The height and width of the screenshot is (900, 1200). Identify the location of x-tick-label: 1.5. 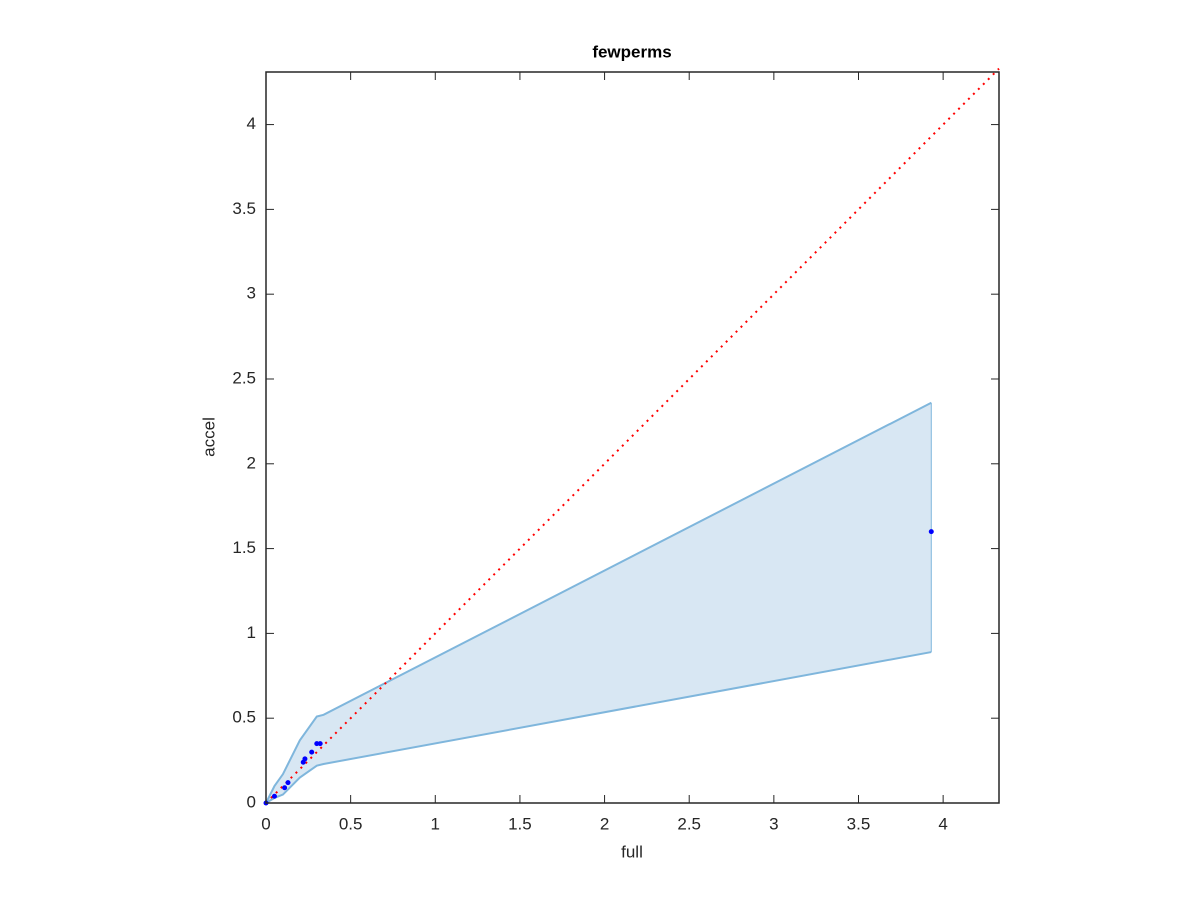
(520, 823).